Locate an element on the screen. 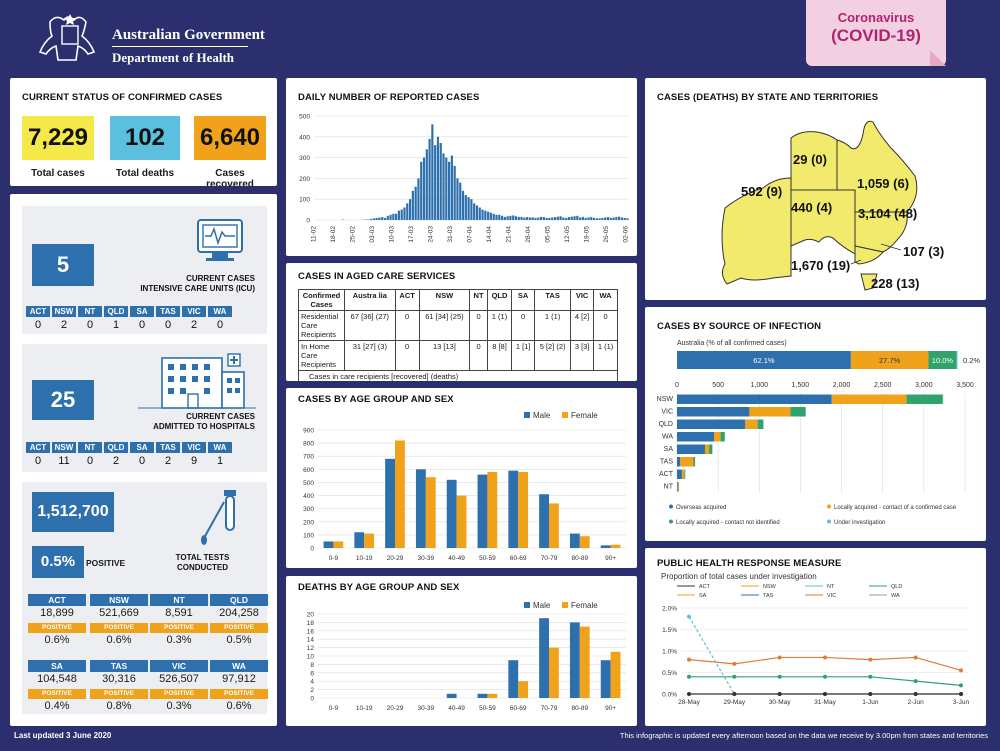 The image size is (1000, 751). y-tick-label: 0 is located at coordinates (312, 549).